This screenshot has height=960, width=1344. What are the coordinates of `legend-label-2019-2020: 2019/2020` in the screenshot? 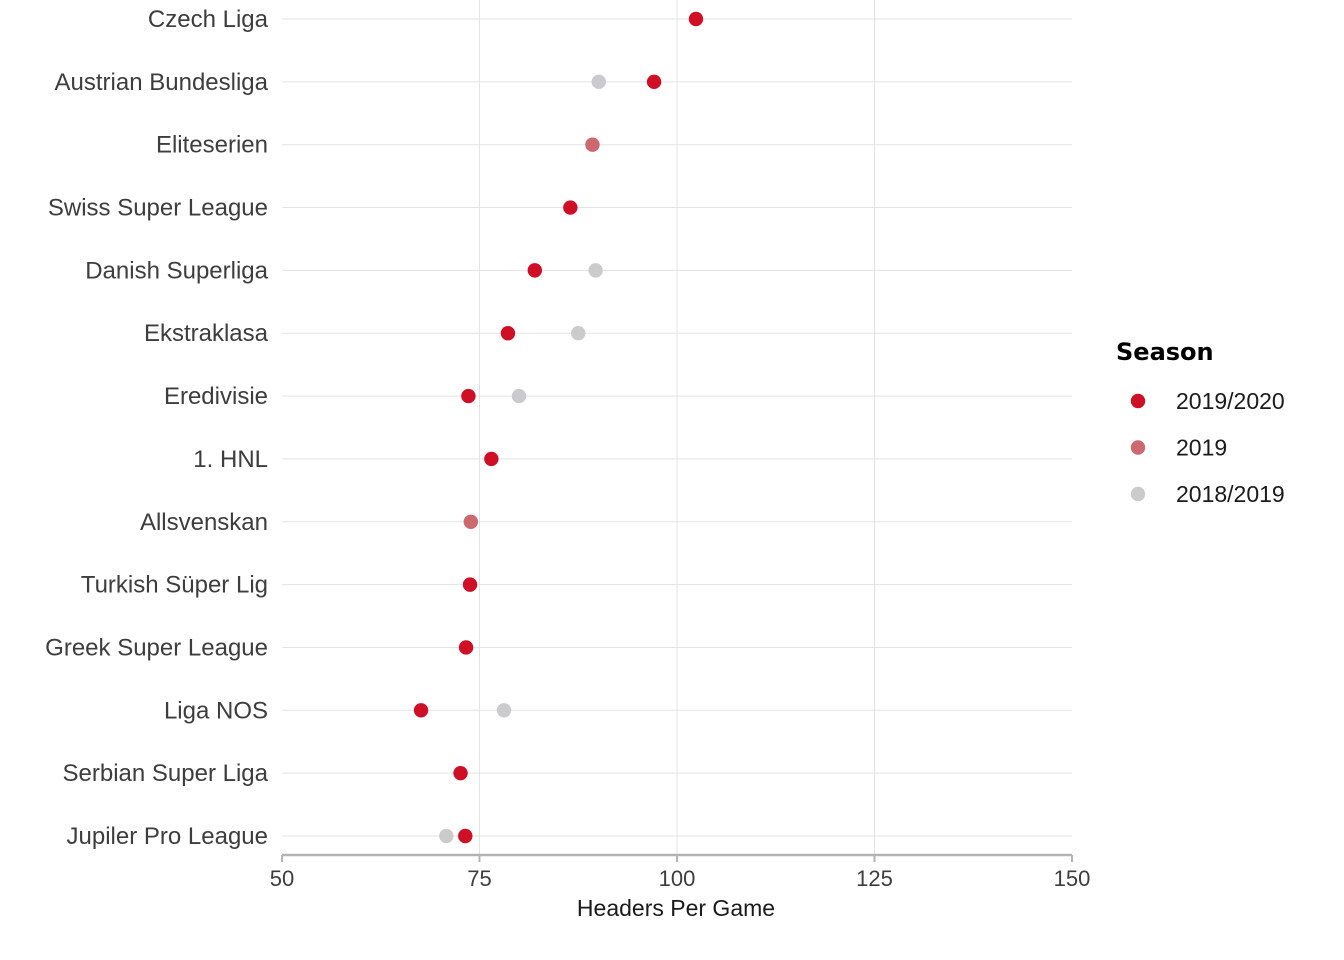 It's located at (1230, 401).